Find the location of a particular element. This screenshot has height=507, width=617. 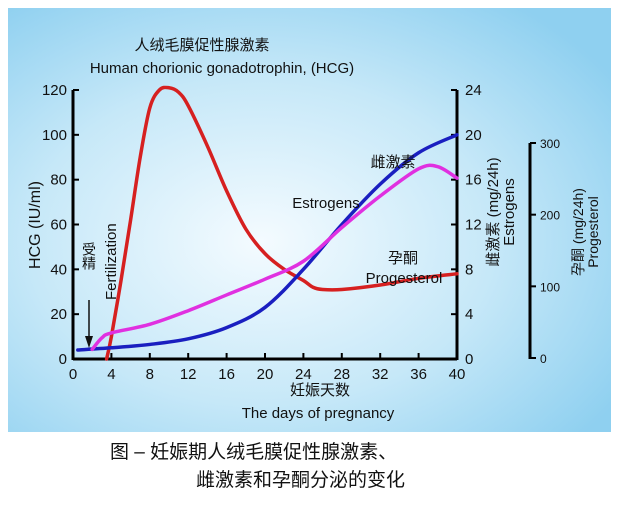

caption-line2: 雌激素和孕酮分泌的变化 is located at coordinates (300, 480).